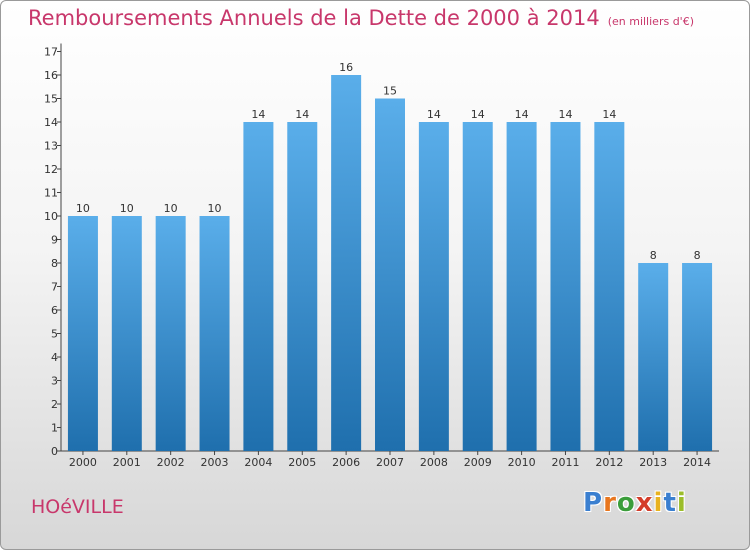 This screenshot has height=550, width=750. What do you see at coordinates (54, 451) in the screenshot?
I see `y-tick-label: 0` at bounding box center [54, 451].